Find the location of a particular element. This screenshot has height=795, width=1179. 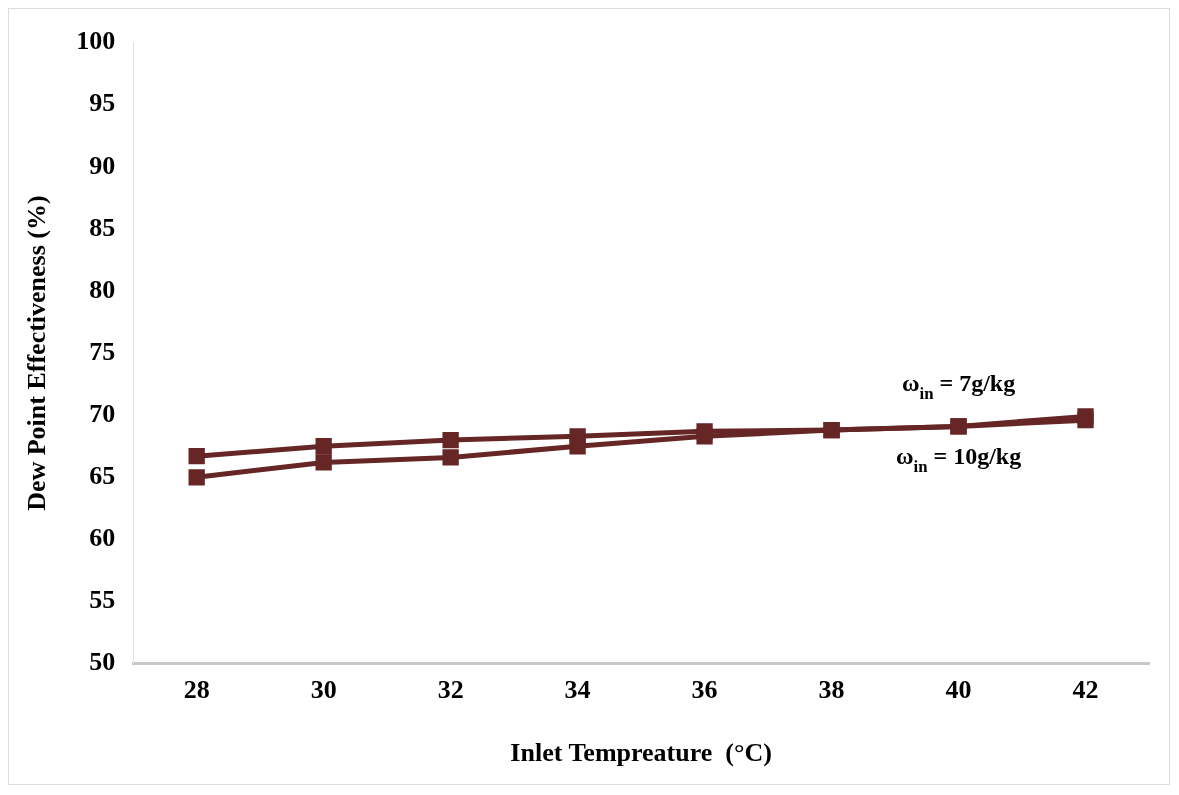

y-tick-label: 75 is located at coordinates (102, 351).